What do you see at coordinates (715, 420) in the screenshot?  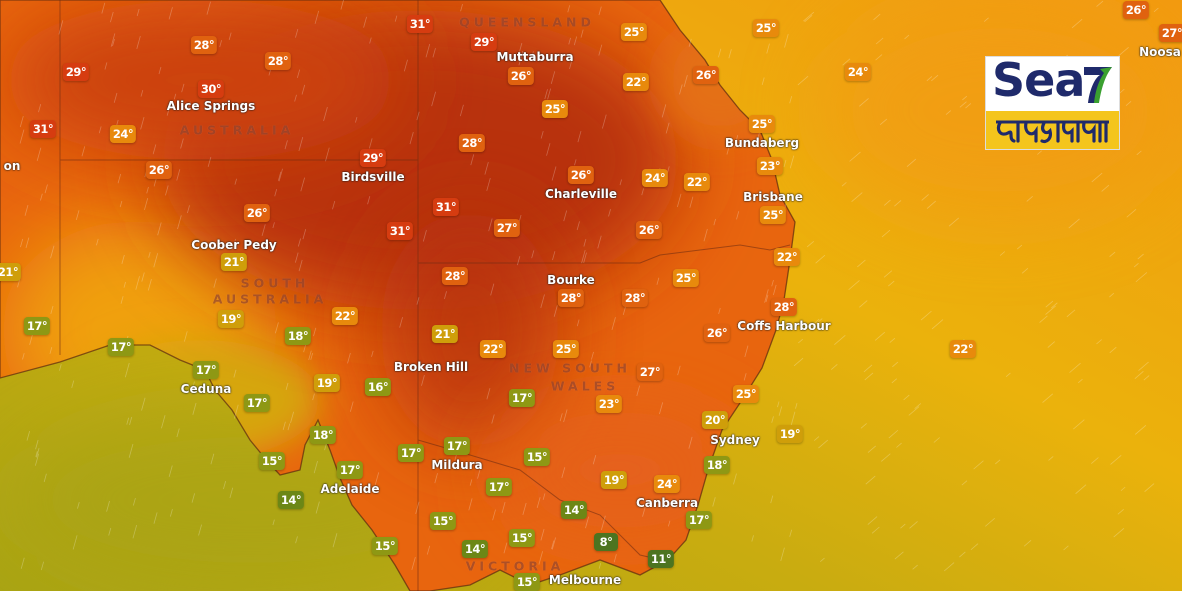 I see `temperature-badge: 20°` at bounding box center [715, 420].